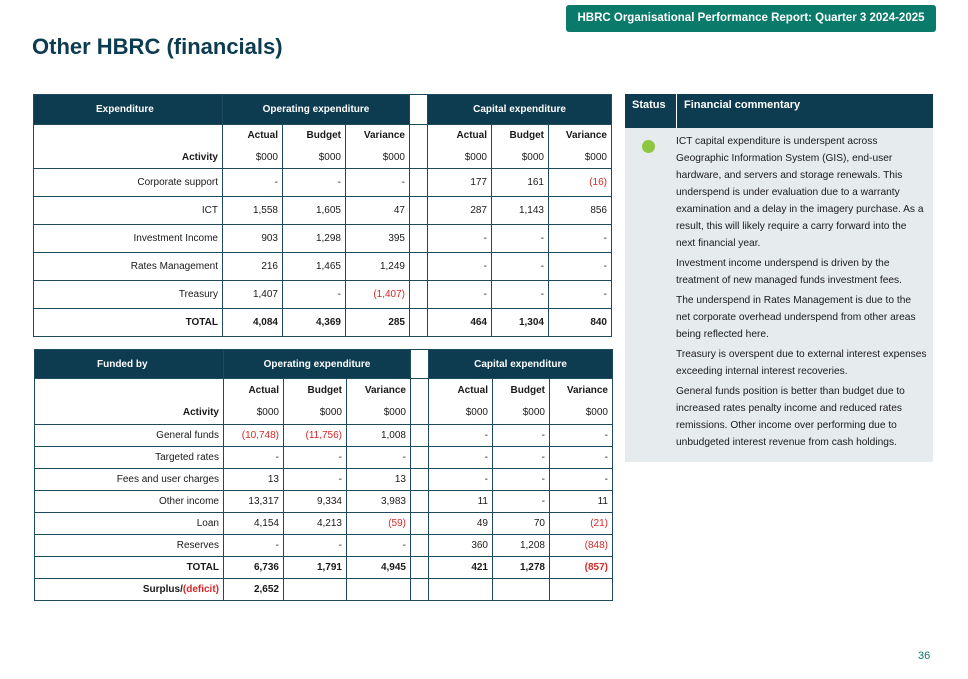 The image size is (968, 679). What do you see at coordinates (162, 589) in the screenshot?
I see `surplus-label: Surplus/` at bounding box center [162, 589].